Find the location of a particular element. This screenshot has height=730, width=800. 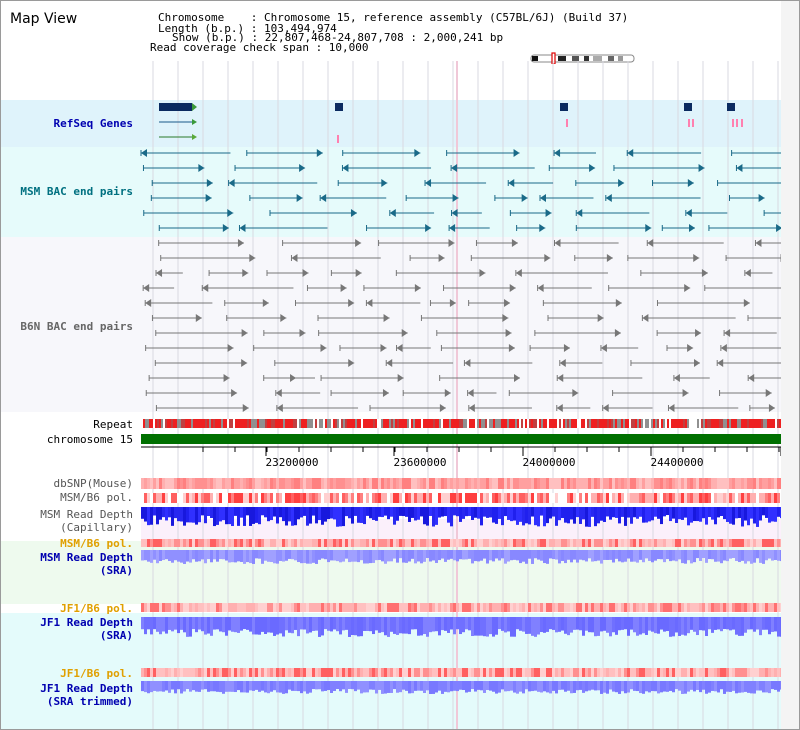

track-label-jf1-depth-trim: JF1 Read Depth is located at coordinates (86, 688).